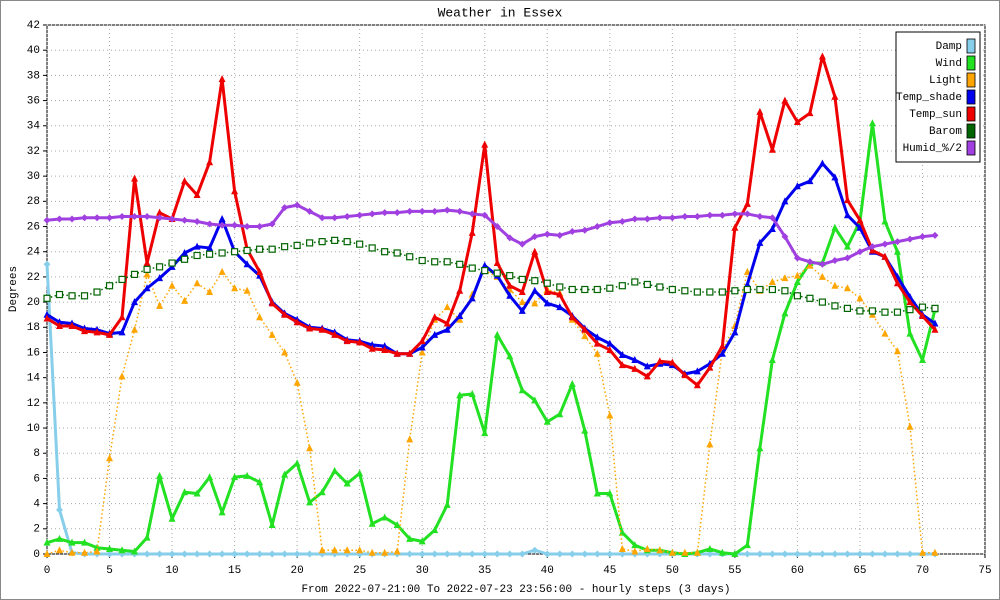  Describe the element at coordinates (171, 571) in the screenshot. I see `x-tick-label: 10` at that location.